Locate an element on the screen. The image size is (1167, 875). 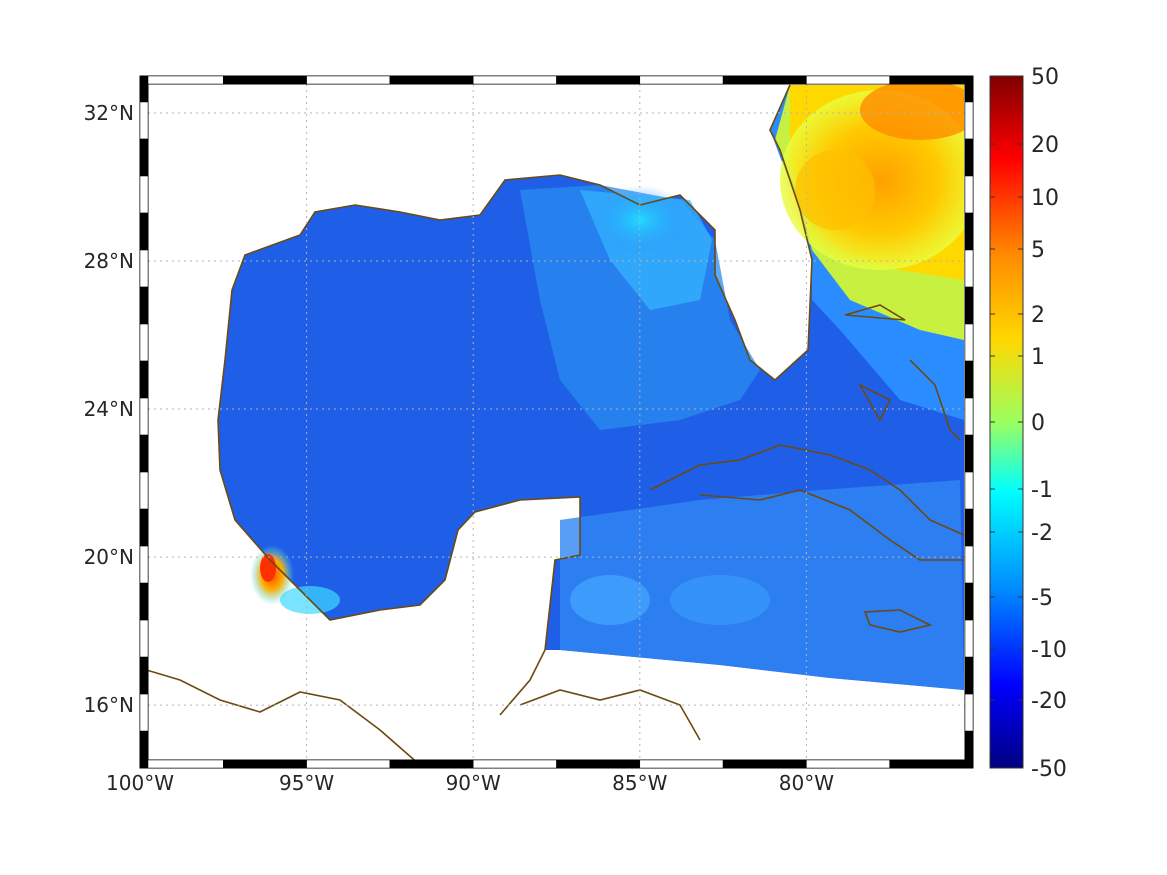
y-tick-label: 16°N is located at coordinates (109, 705).